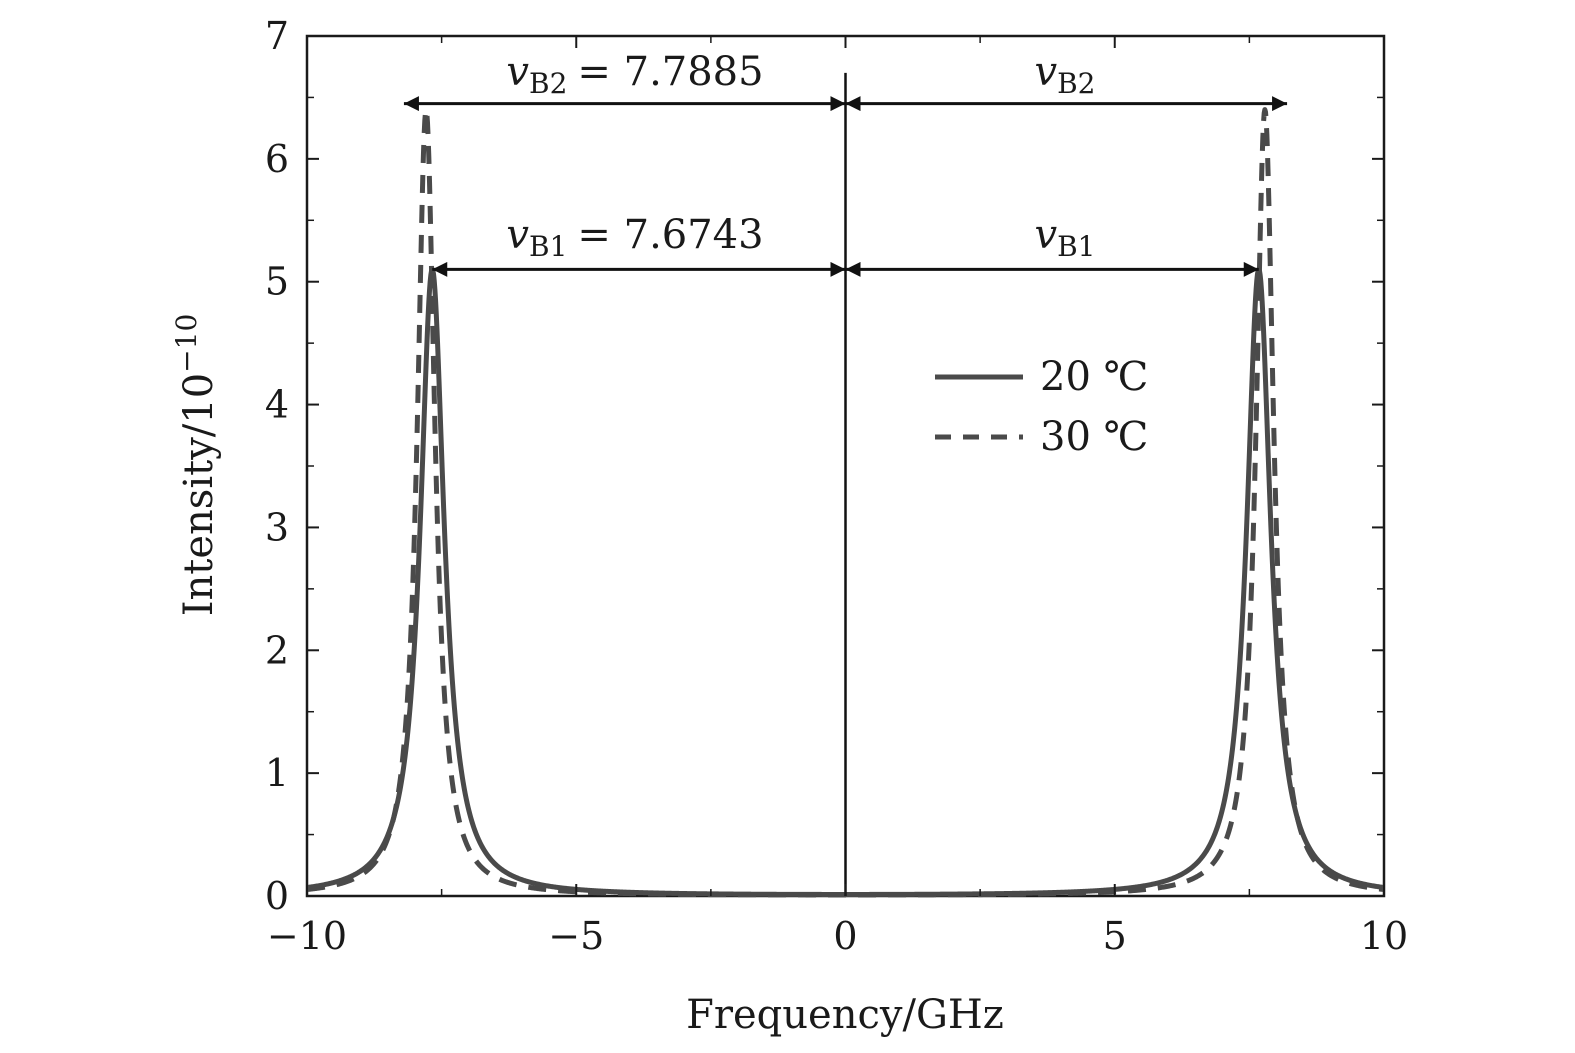 The image size is (1575, 1053). I want to click on annotation-b2-right: vB2, so click(1065, 74).